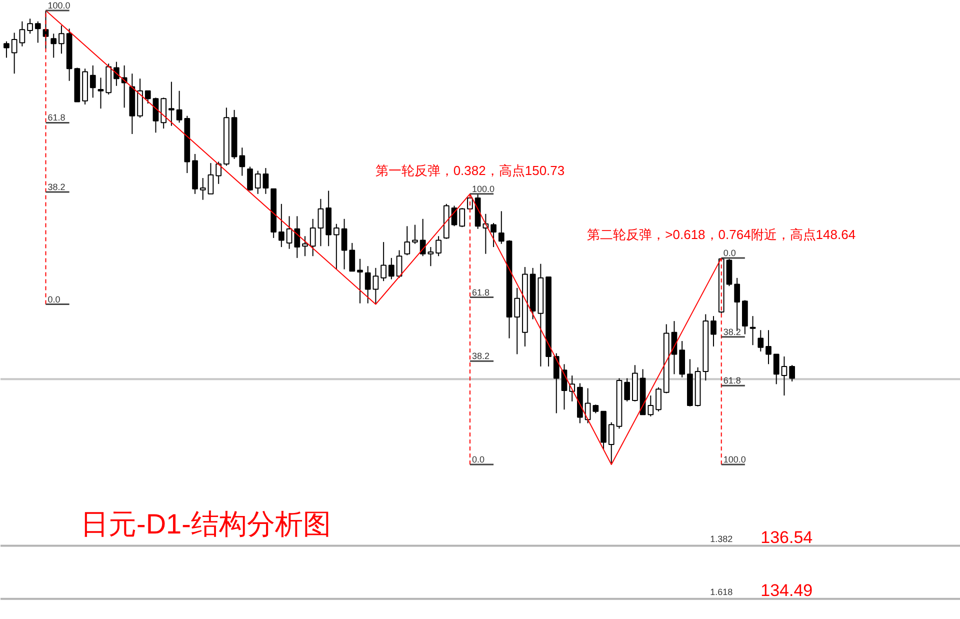 The height and width of the screenshot is (619, 960). Describe the element at coordinates (721, 539) in the screenshot. I see `text: 1.382` at that location.